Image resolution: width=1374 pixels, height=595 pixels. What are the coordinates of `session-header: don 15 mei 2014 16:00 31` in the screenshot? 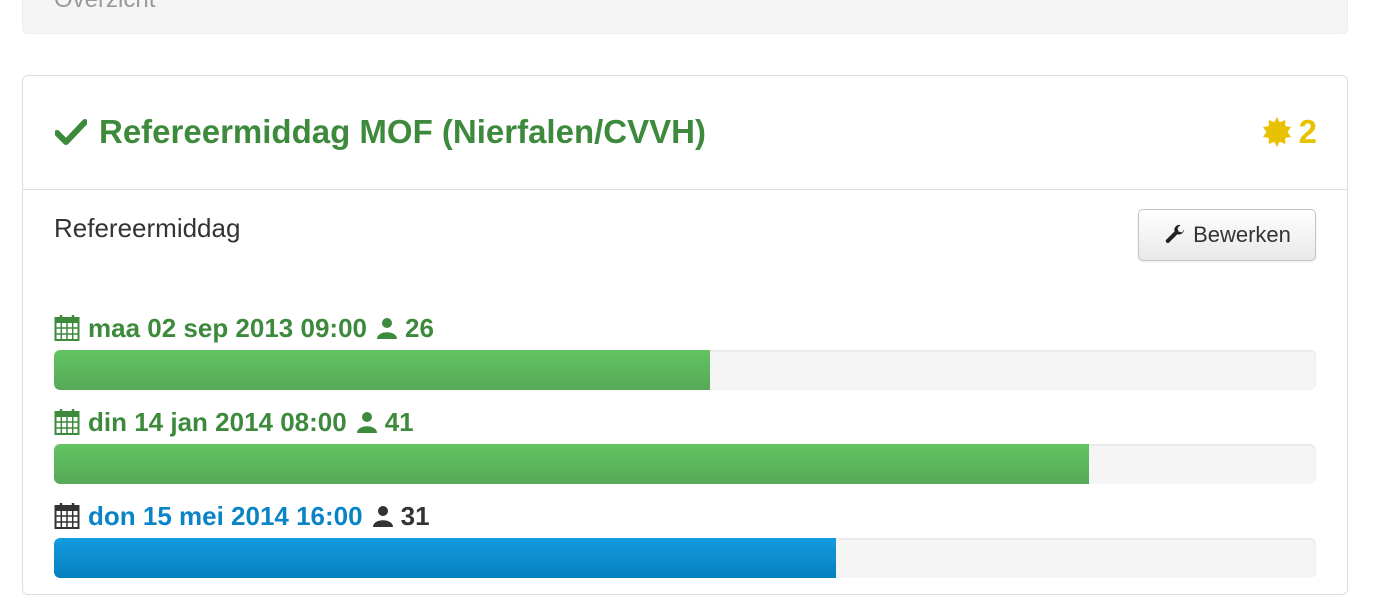 It's located at (685, 516).